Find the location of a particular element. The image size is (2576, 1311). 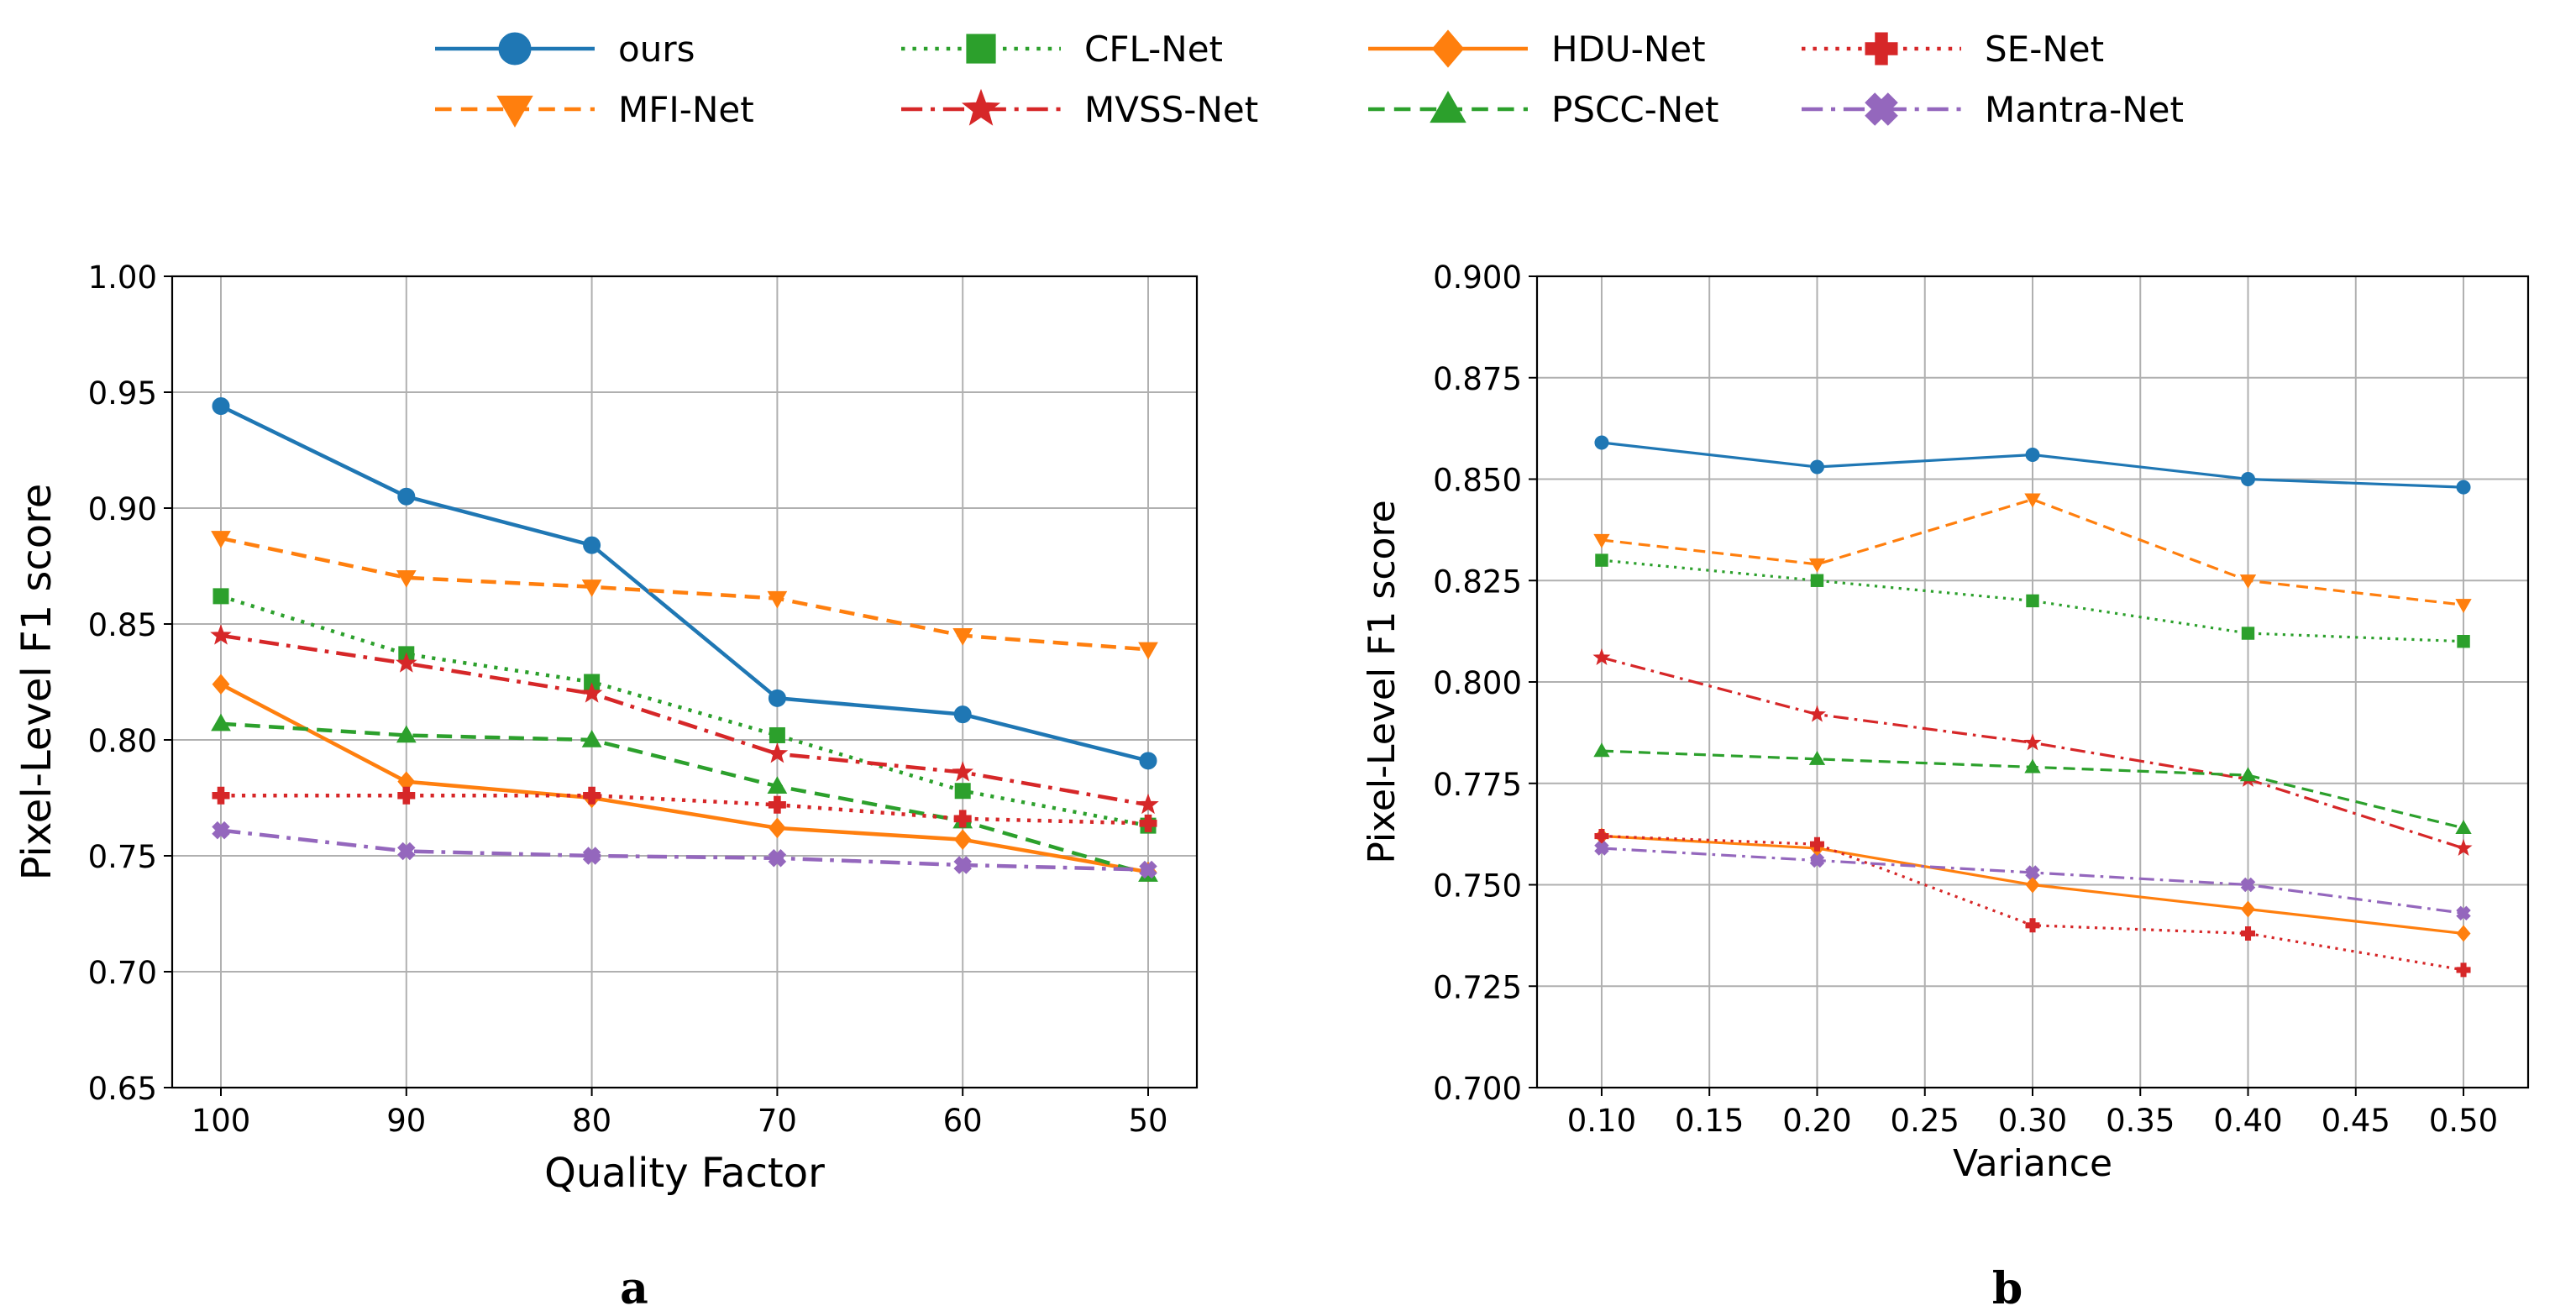

legend-marker-hdu-net is located at coordinates (1448, 49).